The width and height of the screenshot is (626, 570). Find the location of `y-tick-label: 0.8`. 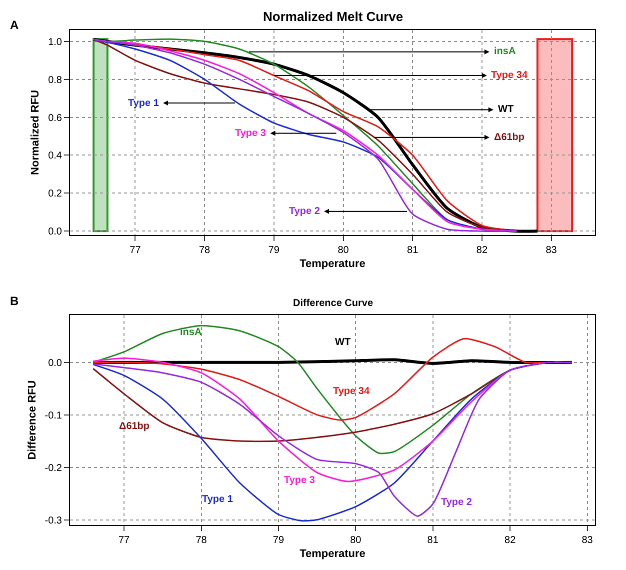

y-tick-label: 0.8 is located at coordinates (55, 80).